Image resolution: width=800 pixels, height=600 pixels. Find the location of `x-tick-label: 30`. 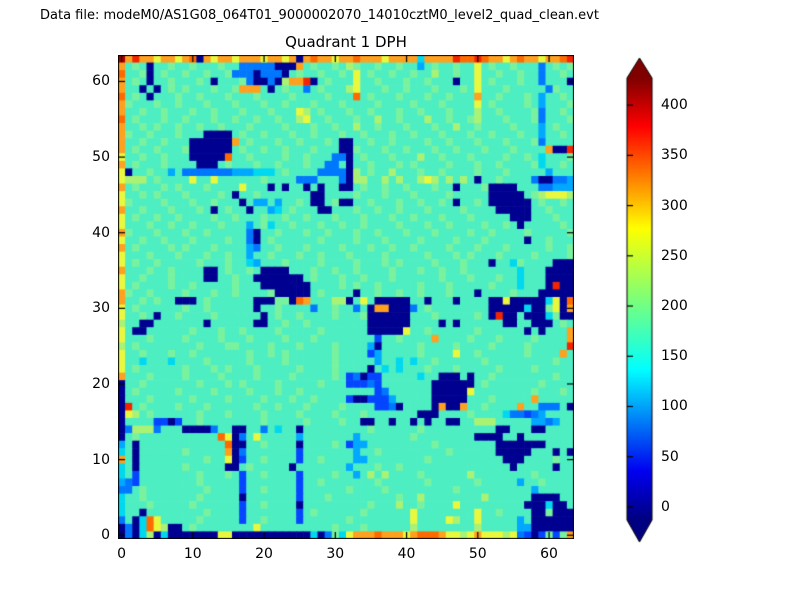

x-tick-label: 30 is located at coordinates (335, 554).